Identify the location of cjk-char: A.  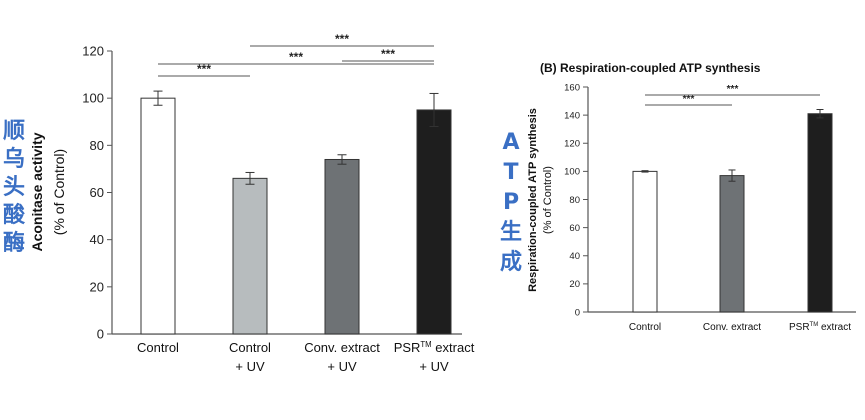
(511, 142).